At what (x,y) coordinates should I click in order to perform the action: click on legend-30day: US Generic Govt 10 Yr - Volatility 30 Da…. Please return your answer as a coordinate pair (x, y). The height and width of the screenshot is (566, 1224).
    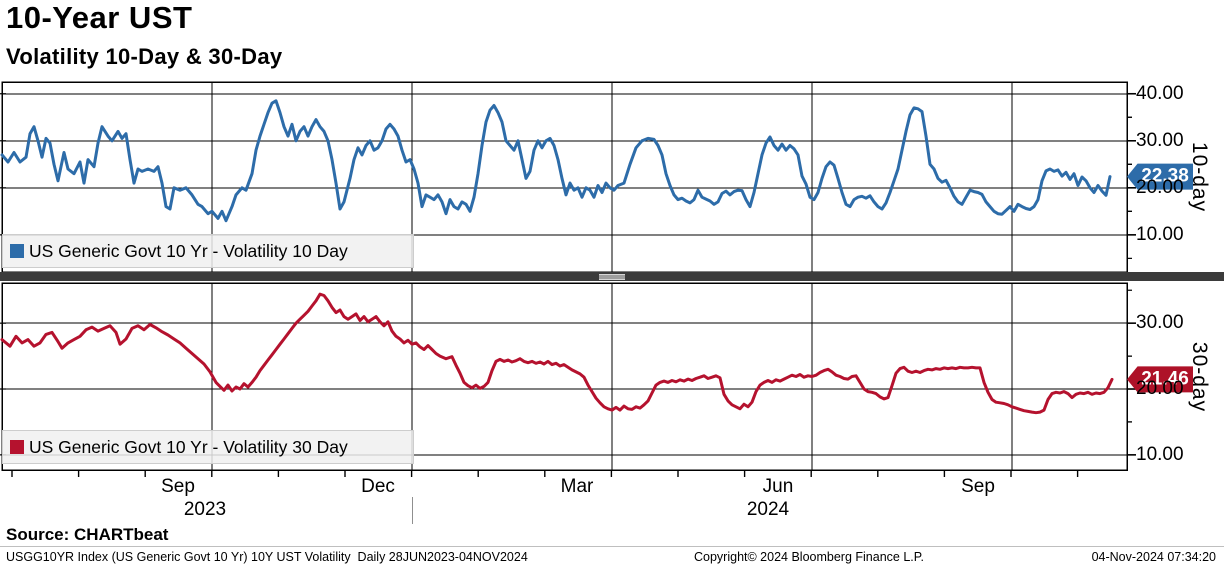
    Looking at the image, I should click on (208, 447).